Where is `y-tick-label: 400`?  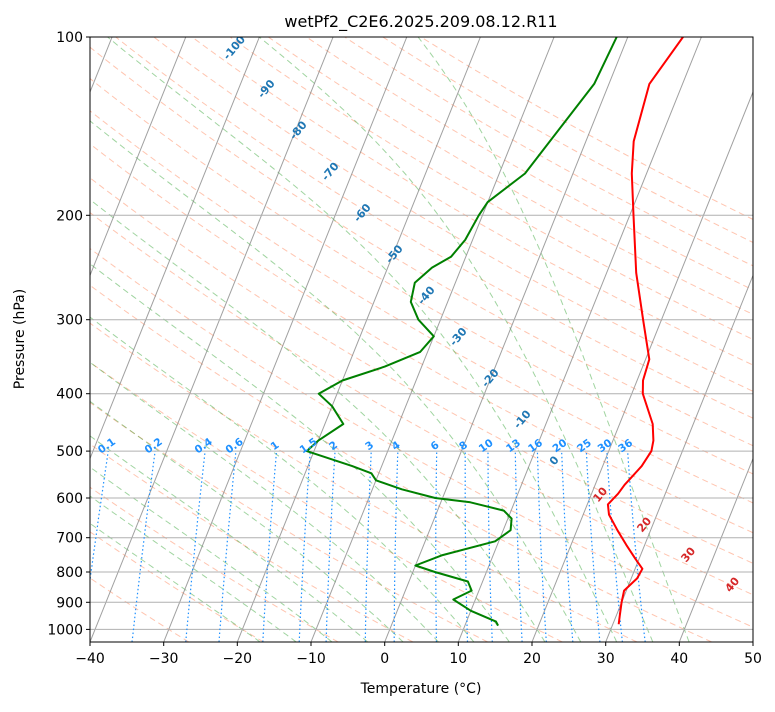
y-tick-label: 400 is located at coordinates (69, 395).